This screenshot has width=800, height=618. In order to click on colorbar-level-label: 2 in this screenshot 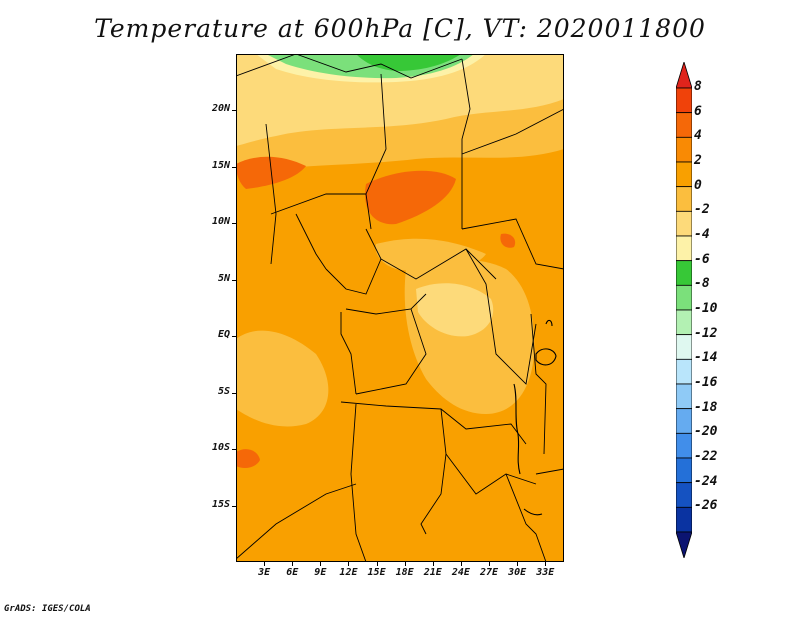, I will do `click(698, 160)`.